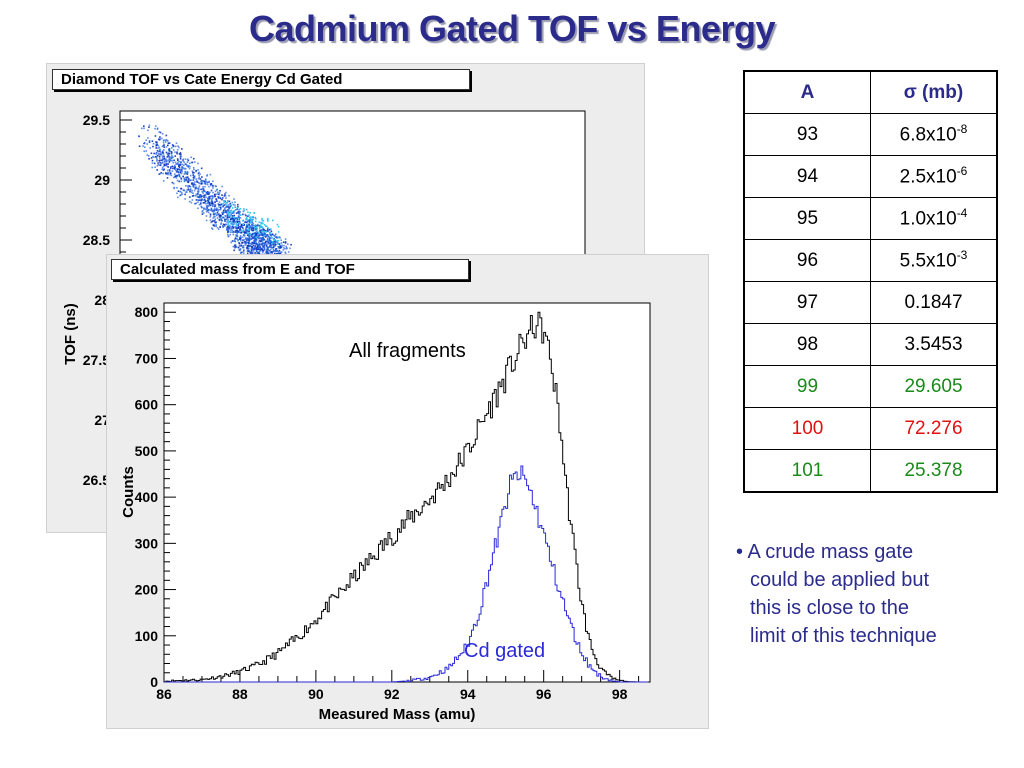 Image resolution: width=1024 pixels, height=768 pixels. I want to click on sigma-value: 0.1847, so click(933, 302).